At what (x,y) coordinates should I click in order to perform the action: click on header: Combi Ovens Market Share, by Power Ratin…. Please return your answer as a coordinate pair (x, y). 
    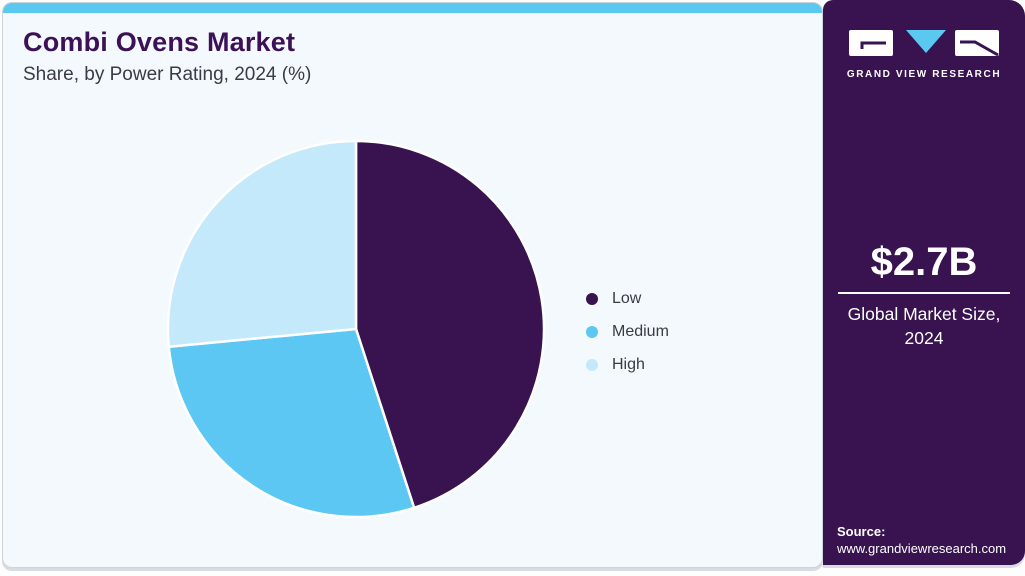
    Looking at the image, I should click on (167, 56).